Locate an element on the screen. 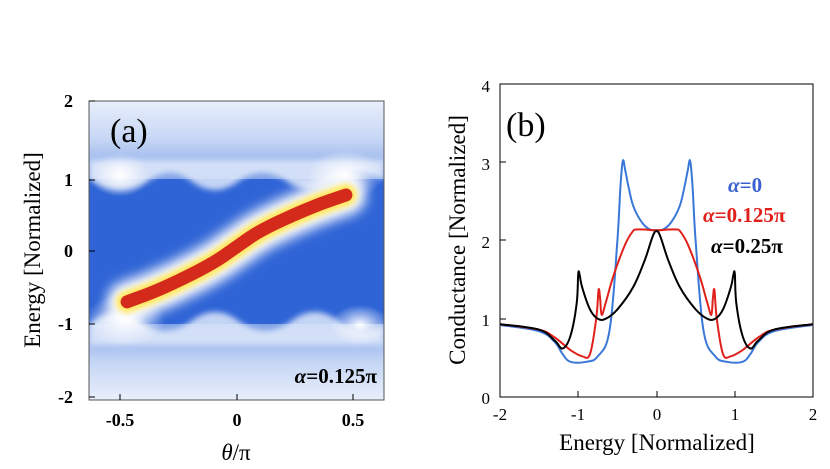  conductance-x-label: Energy [Normalized] is located at coordinates (657, 442).